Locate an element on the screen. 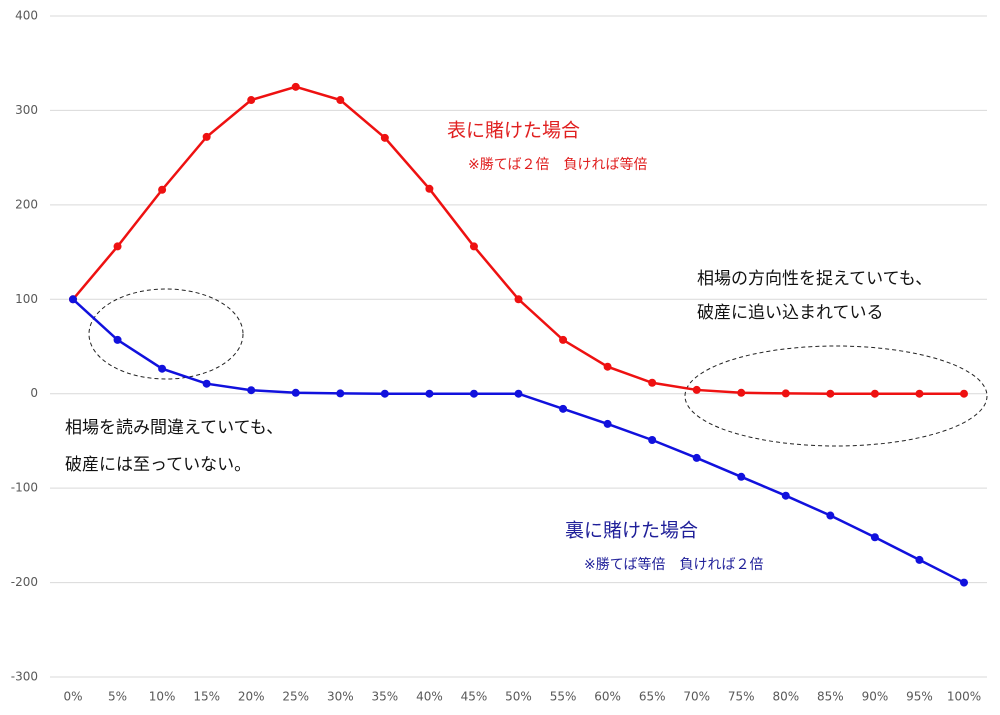 The image size is (1000, 715). x-tick-label: 30% is located at coordinates (340, 697).